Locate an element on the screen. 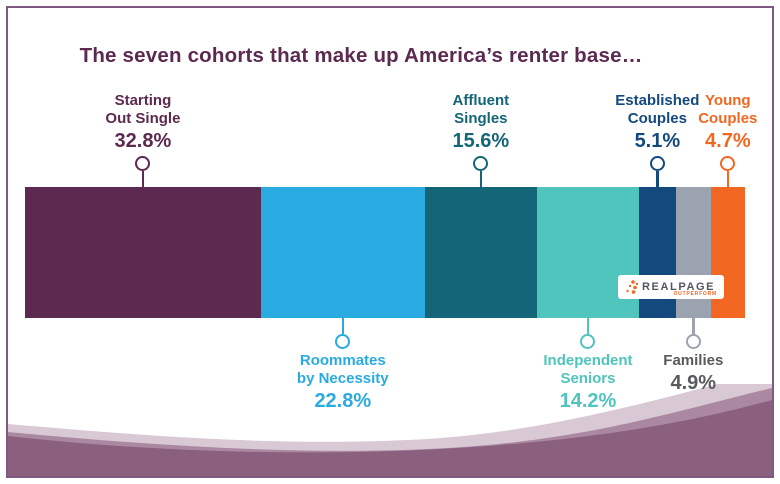 This screenshot has width=780, height=484. callout-families: Families 4.9% is located at coordinates (693, 356).